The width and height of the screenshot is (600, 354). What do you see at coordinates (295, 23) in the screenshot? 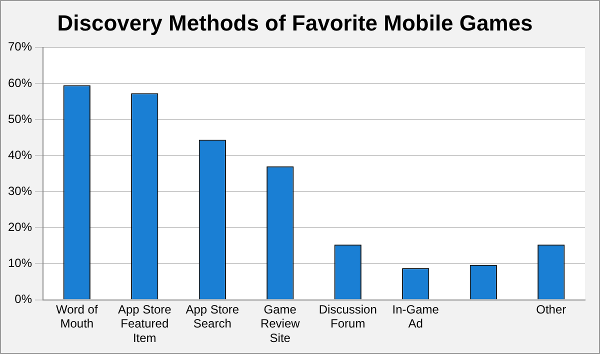
I see `chart-title: Discovery Methods of Favorite Mobile Games` at bounding box center [295, 23].